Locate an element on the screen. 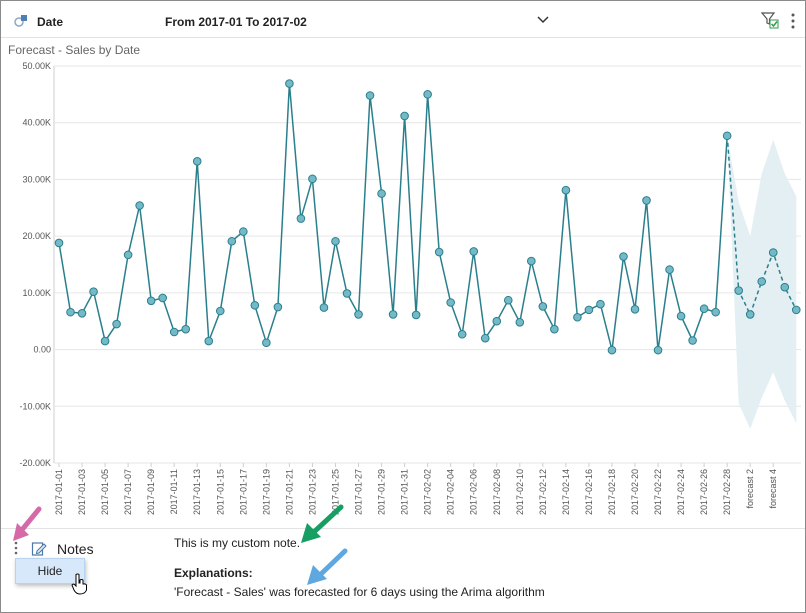  chevron-down-icon is located at coordinates (543, 20).